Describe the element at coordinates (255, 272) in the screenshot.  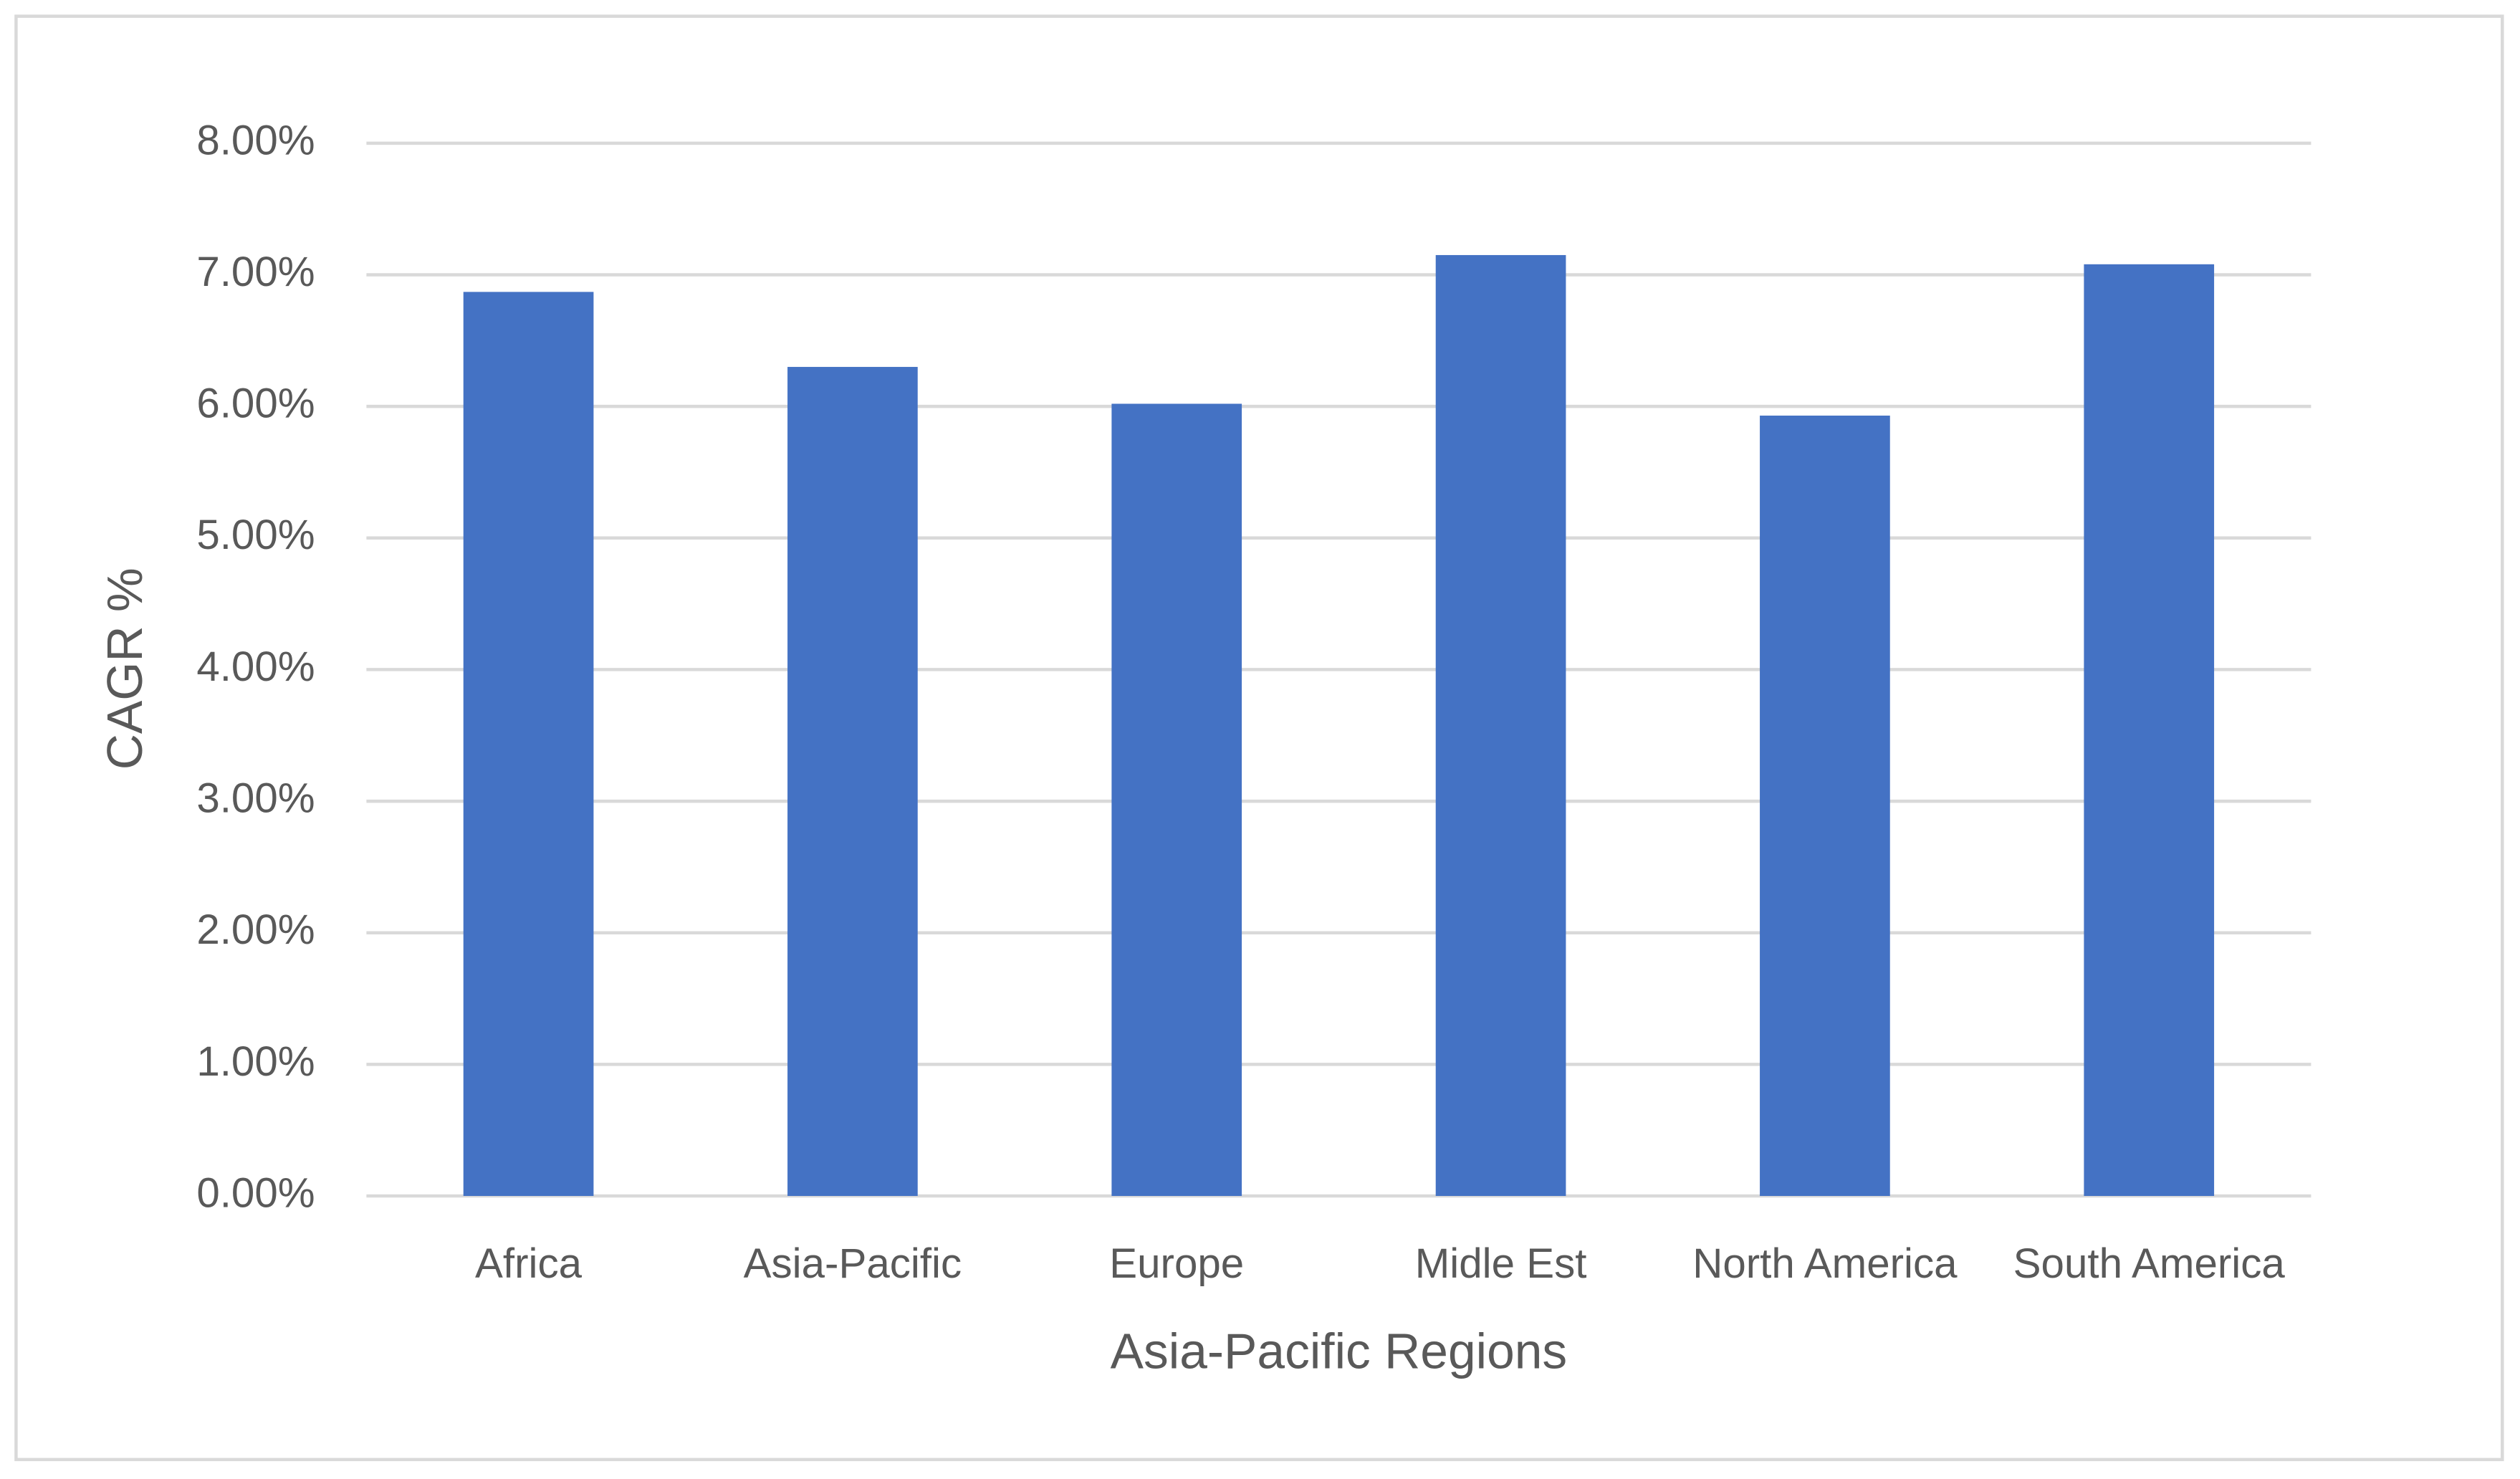
I see `y-tick-label: 7.00%` at that location.